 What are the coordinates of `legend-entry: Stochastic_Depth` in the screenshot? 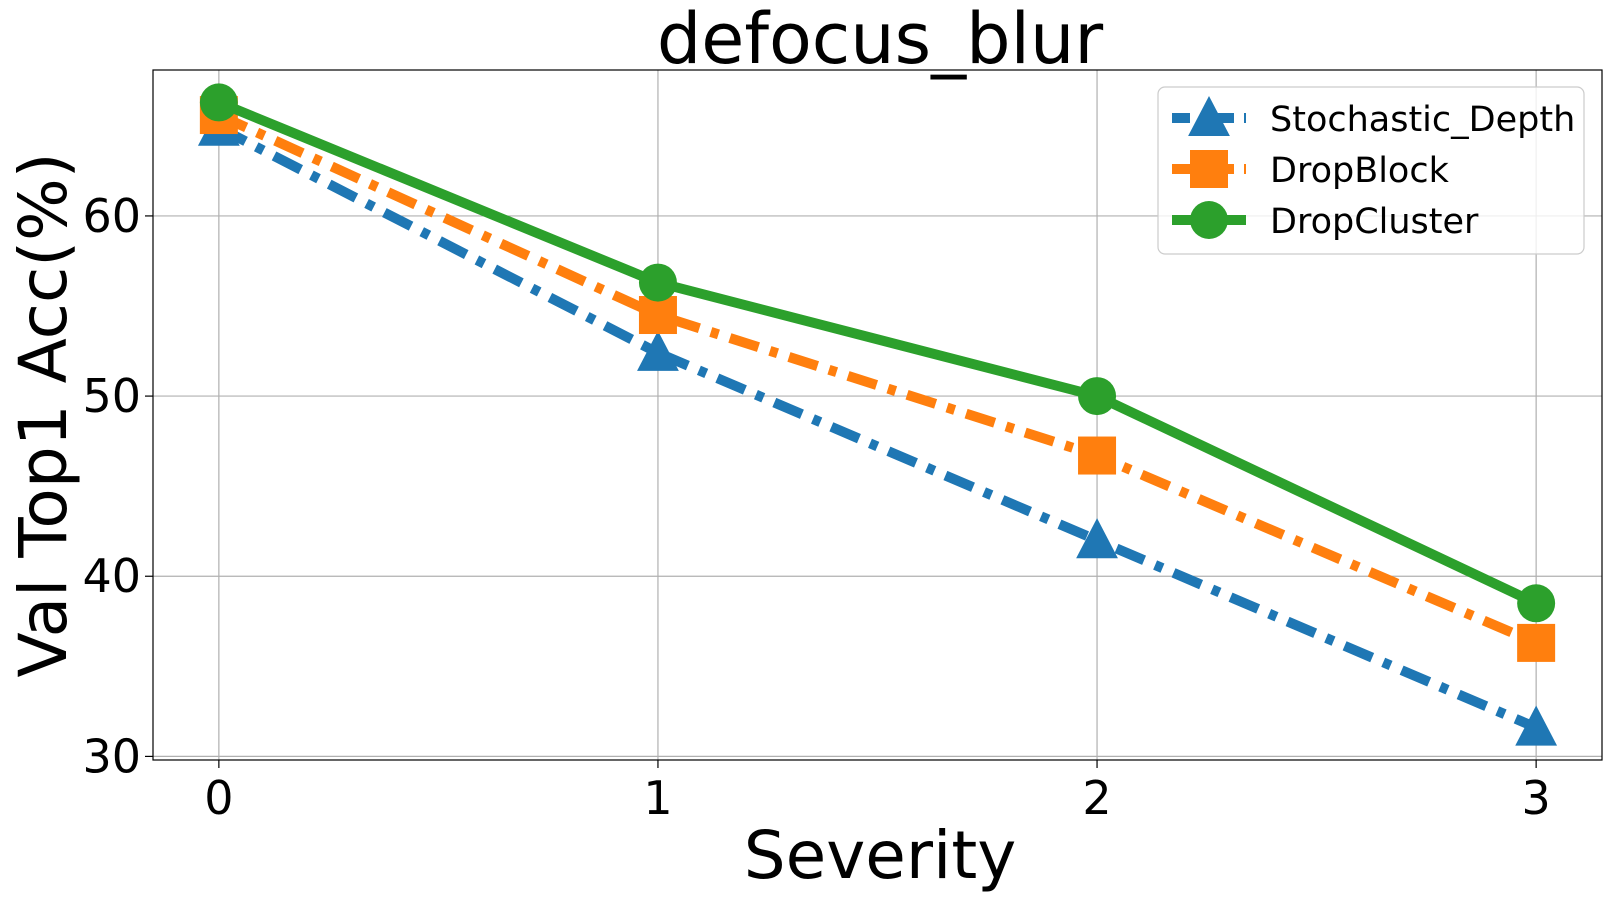 It's located at (1373, 117).